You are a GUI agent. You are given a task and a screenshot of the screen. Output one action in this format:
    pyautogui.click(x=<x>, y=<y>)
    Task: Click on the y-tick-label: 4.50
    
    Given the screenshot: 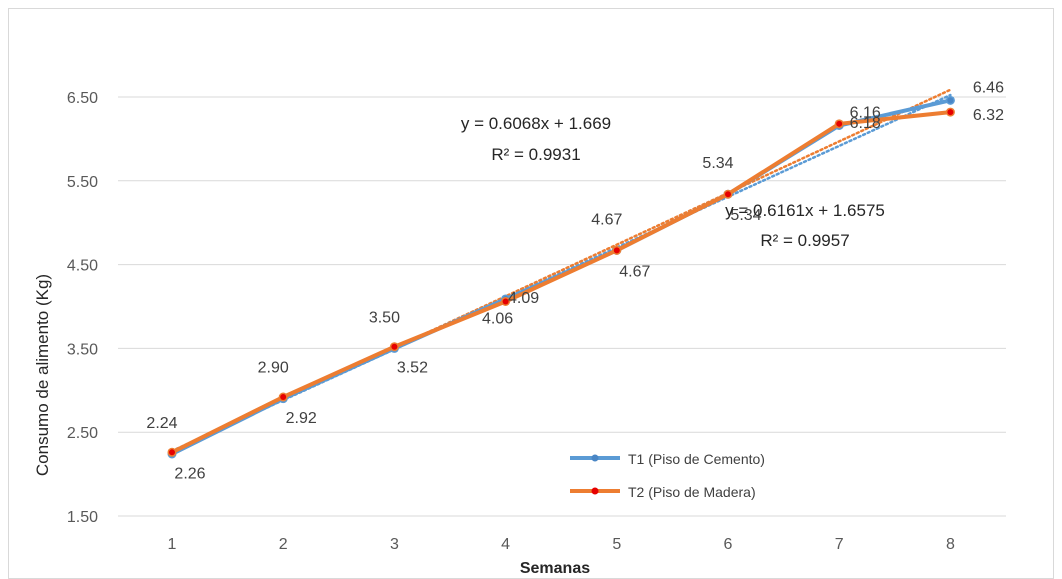 What is the action you would take?
    pyautogui.click(x=82, y=266)
    